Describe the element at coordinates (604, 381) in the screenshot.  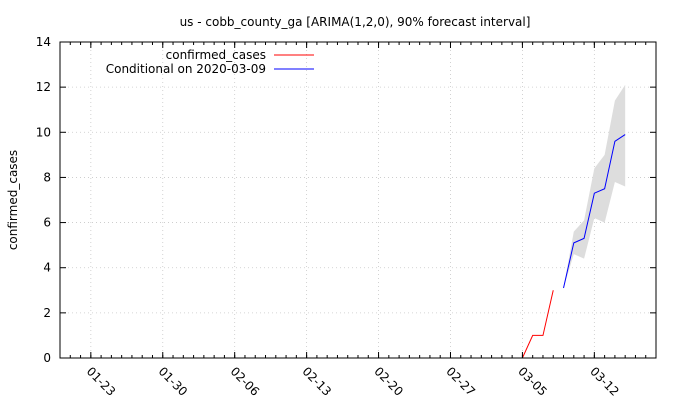
I see `x-tick-label: 03-12` at that location.